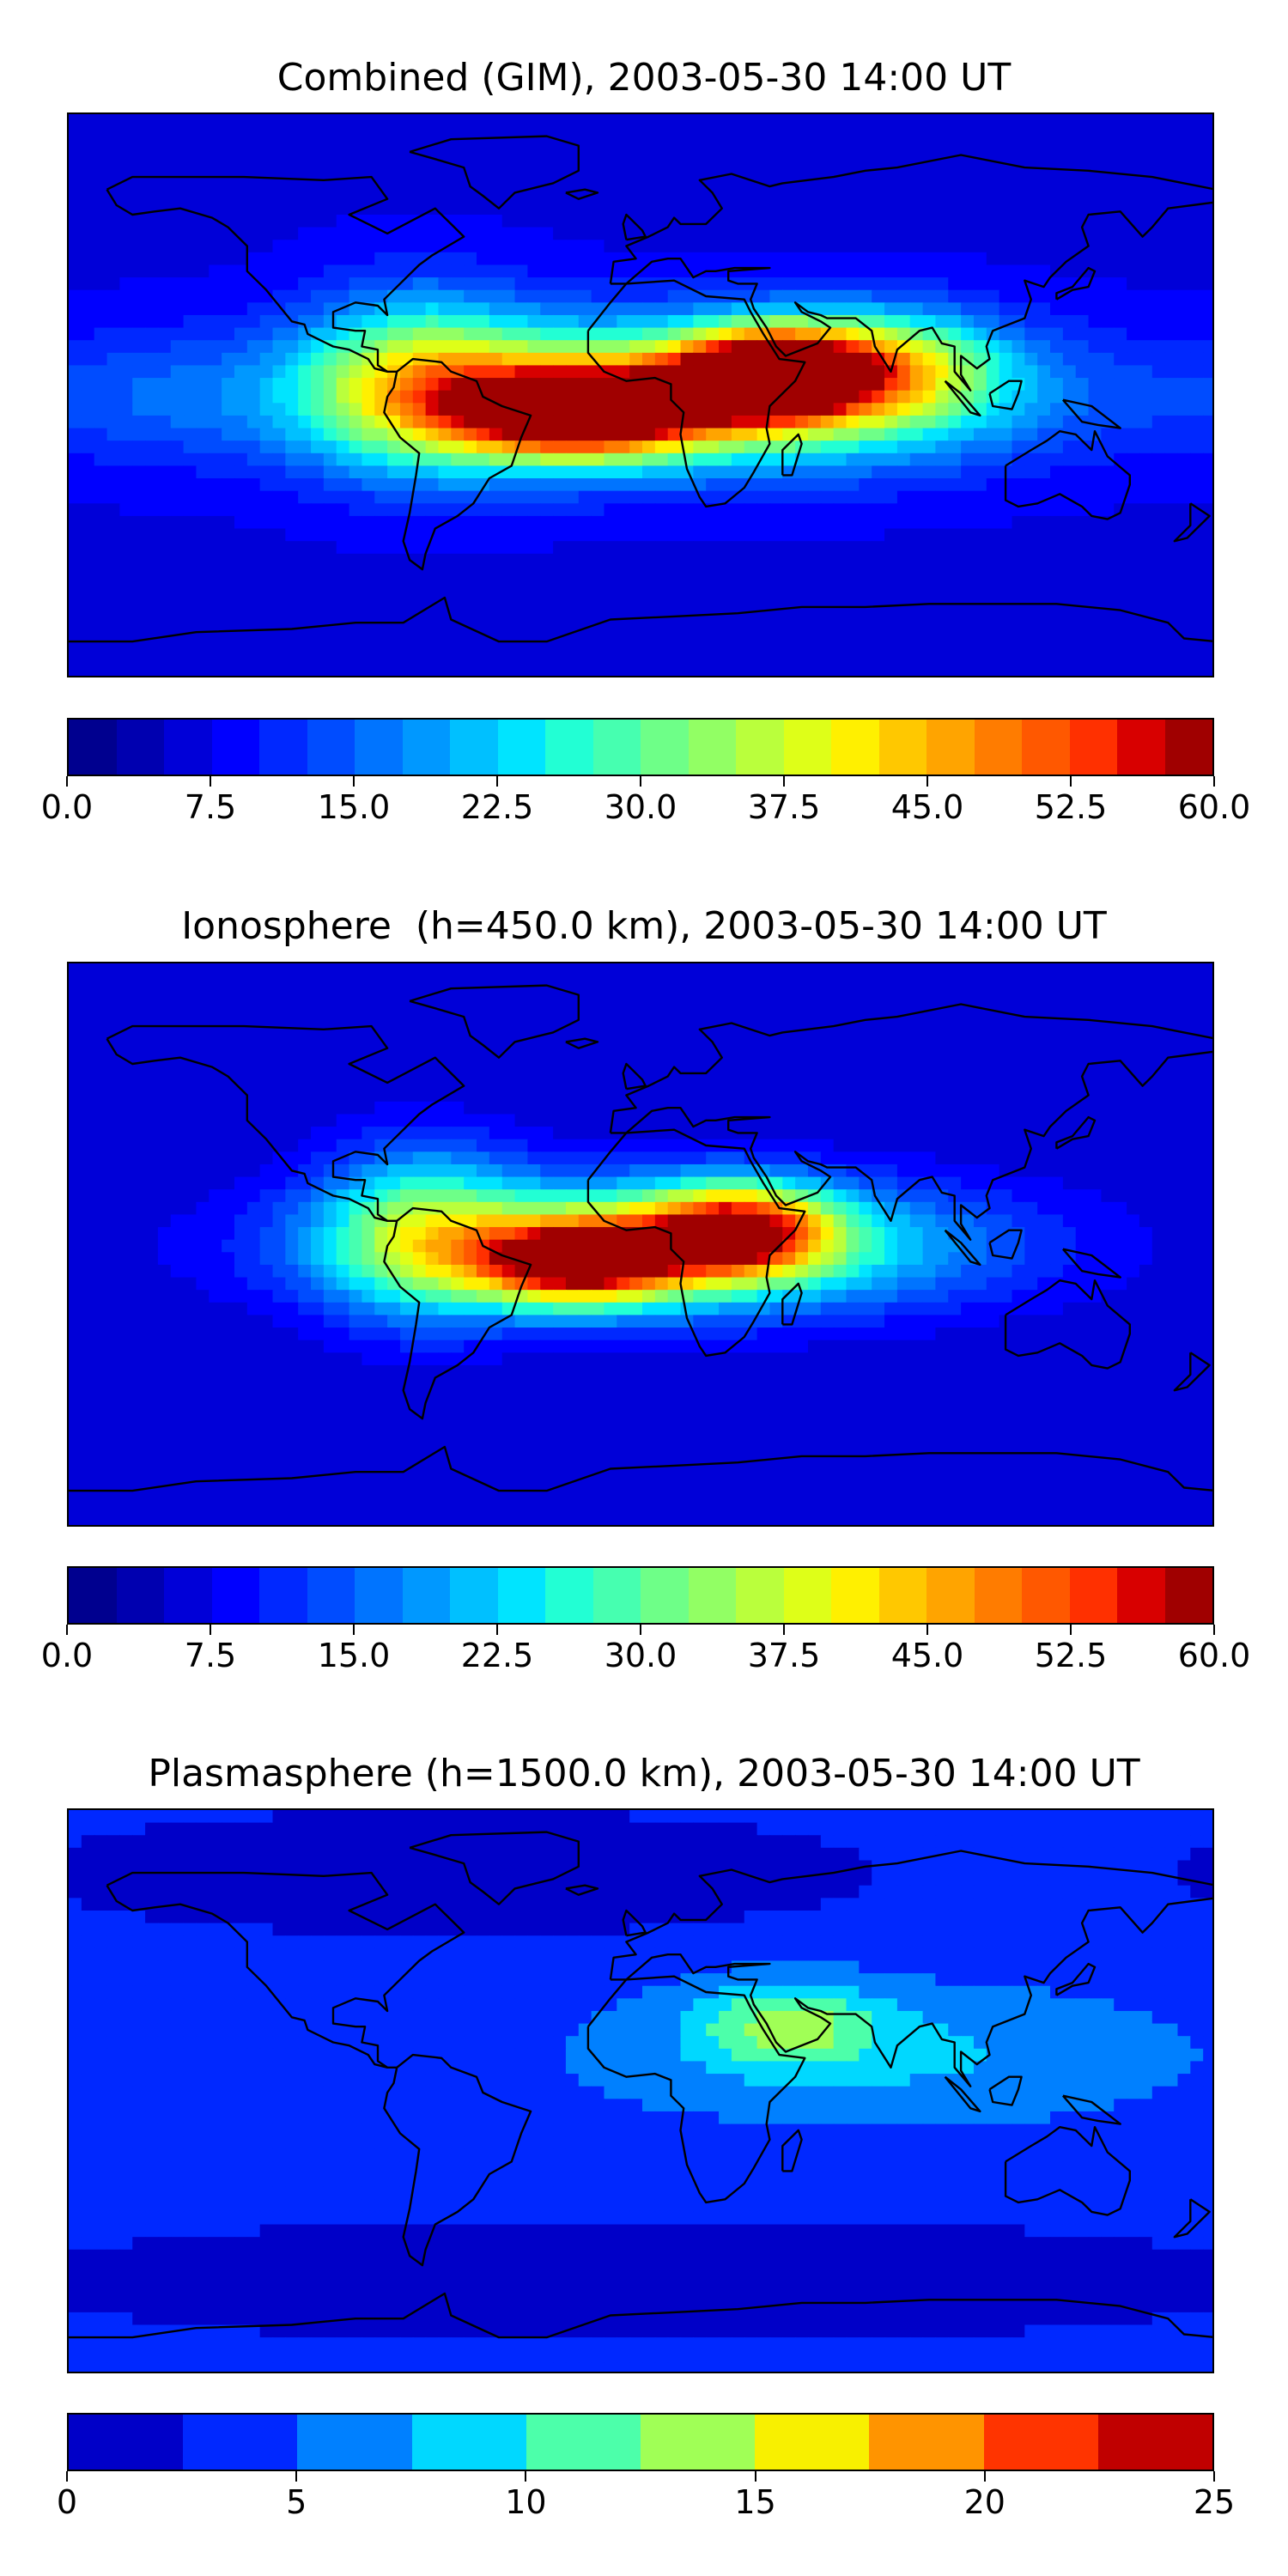 Image resolution: width=1288 pixels, height=2576 pixels. Describe the element at coordinates (1046, 748) in the screenshot. I see `colorbar-segment` at that location.